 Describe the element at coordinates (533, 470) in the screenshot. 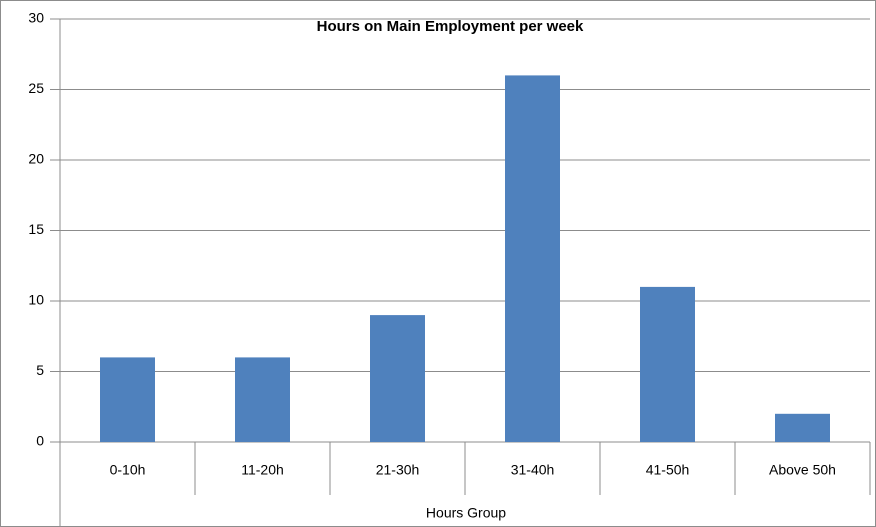

I see `x-tick-label: 31-40h` at that location.